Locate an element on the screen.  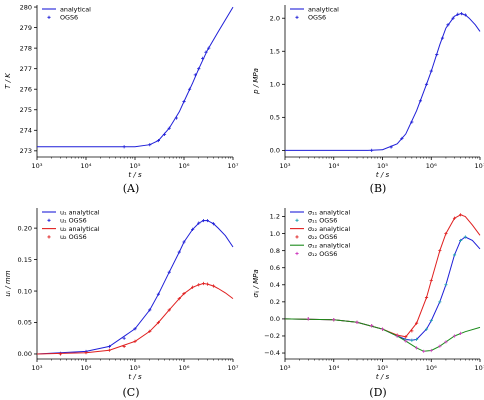
y-tick-label: 0.6 is located at coordinates (275, 268).